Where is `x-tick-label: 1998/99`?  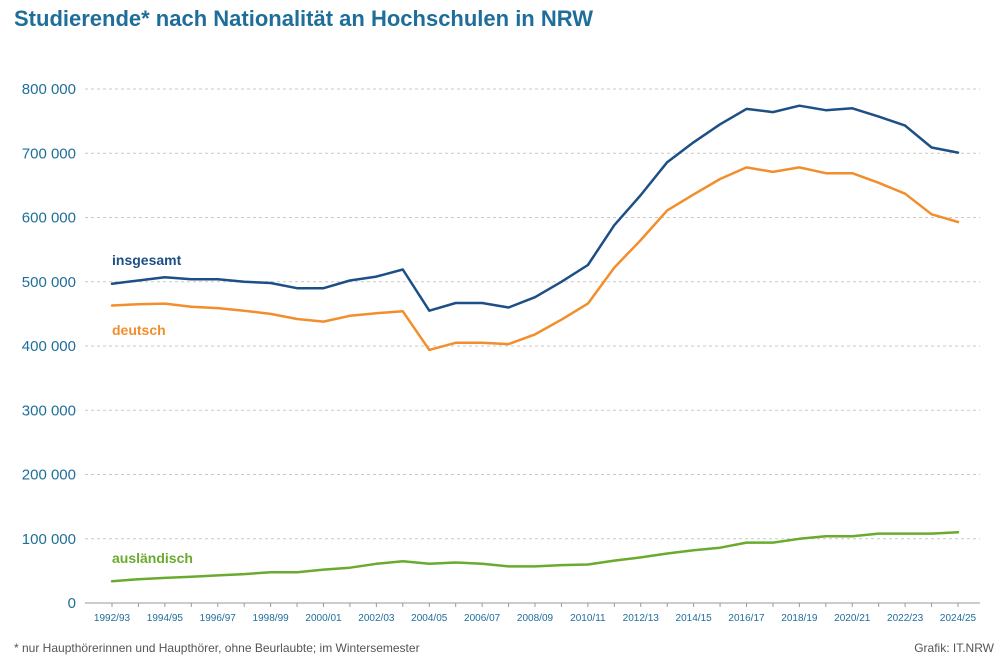 x-tick-label: 1998/99 is located at coordinates (271, 618).